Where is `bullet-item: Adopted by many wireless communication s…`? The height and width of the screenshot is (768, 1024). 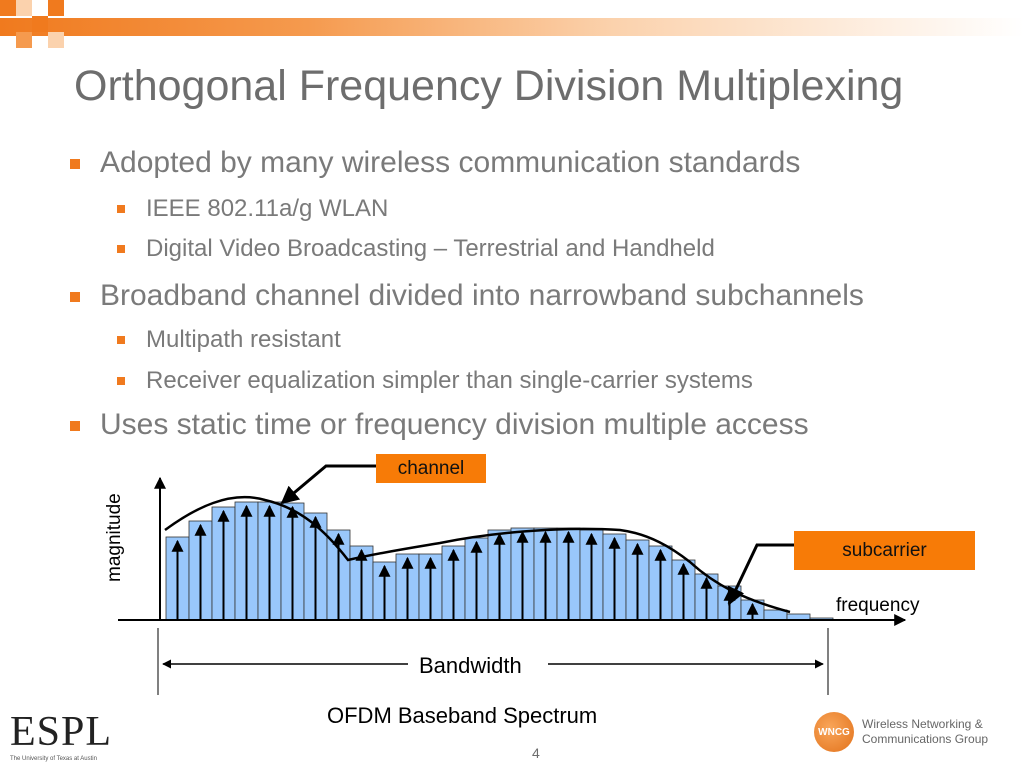
bullet-item: Adopted by many wireless communication s… is located at coordinates (435, 163).